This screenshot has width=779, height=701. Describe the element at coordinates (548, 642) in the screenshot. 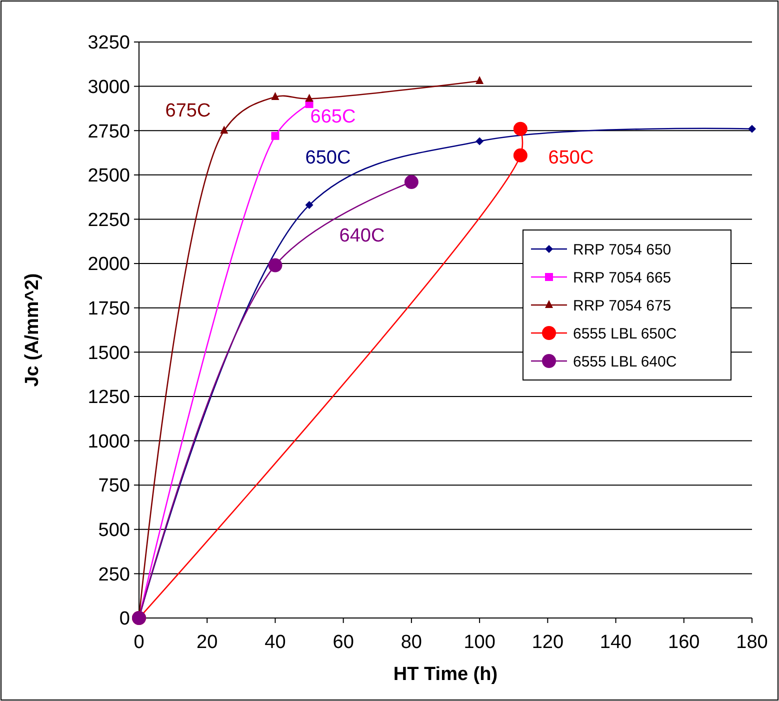

I see `x-tick-label: 120` at that location.